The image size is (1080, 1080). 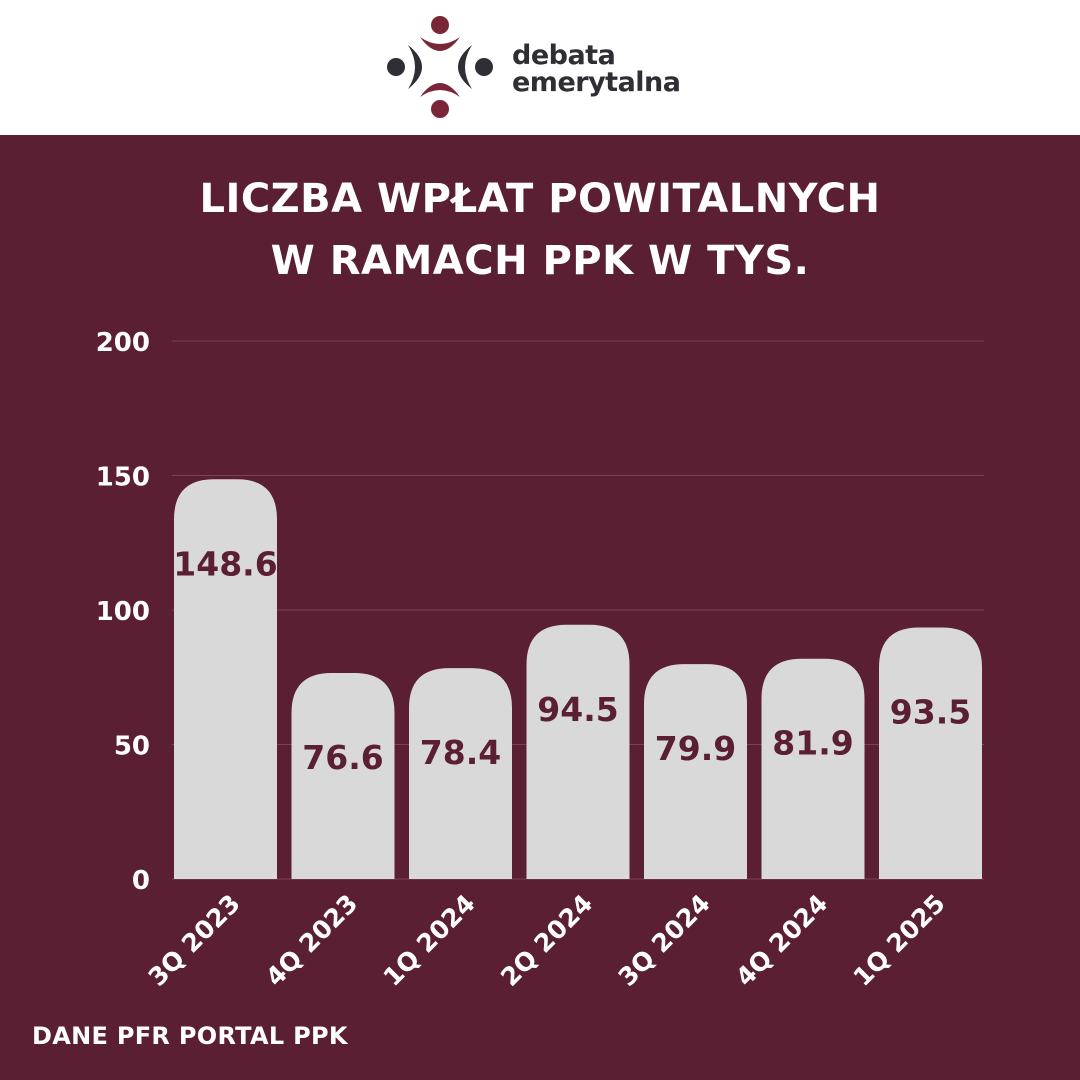 What do you see at coordinates (664, 940) in the screenshot?
I see `x-tick-label: 3Q 2024` at bounding box center [664, 940].